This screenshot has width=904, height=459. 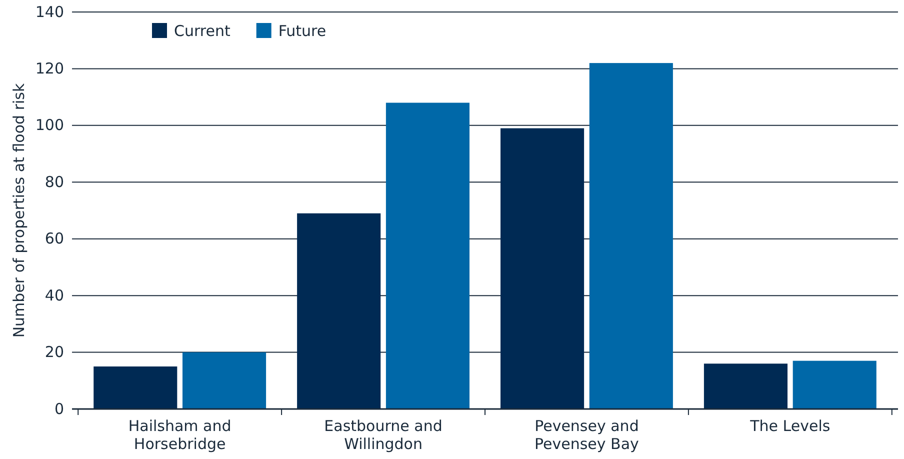 I want to click on x-tick-label: The Levels, so click(x=789, y=426).